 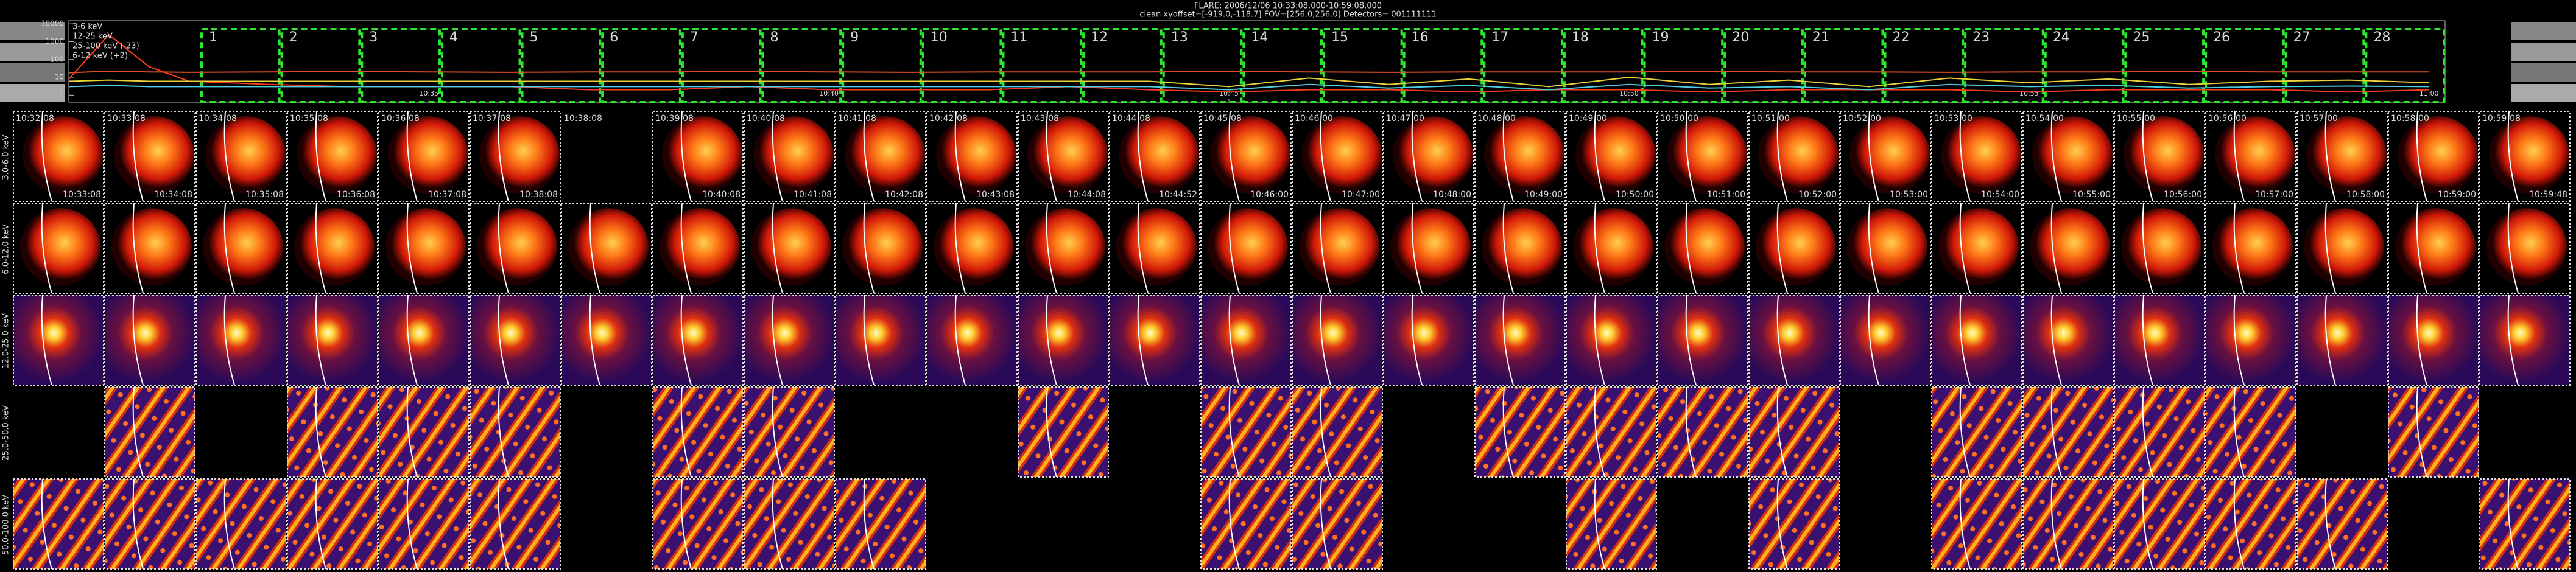 What do you see at coordinates (1087, 195) in the screenshot?
I see `end-time: 10:44:08` at bounding box center [1087, 195].